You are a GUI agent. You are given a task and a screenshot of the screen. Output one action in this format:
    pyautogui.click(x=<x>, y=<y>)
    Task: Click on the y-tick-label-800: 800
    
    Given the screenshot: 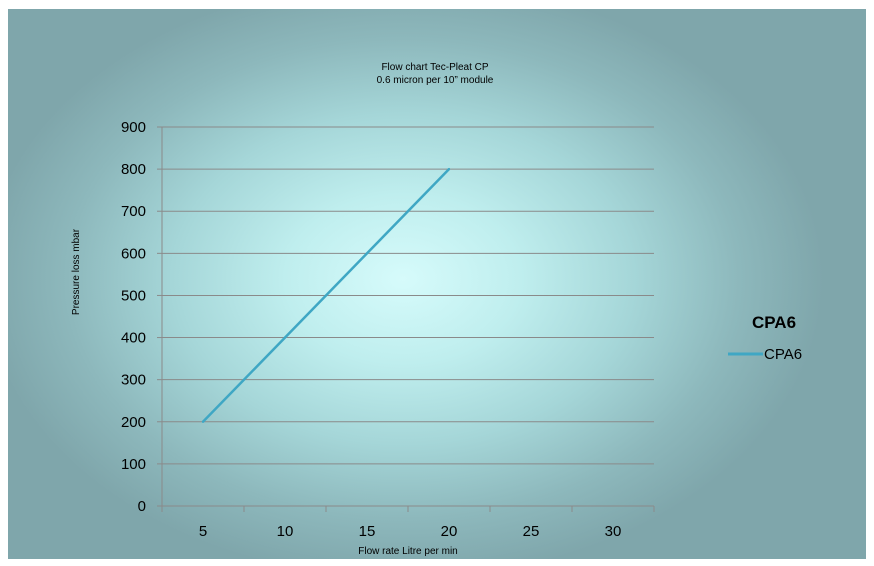 What is the action you would take?
    pyautogui.click(x=133, y=169)
    